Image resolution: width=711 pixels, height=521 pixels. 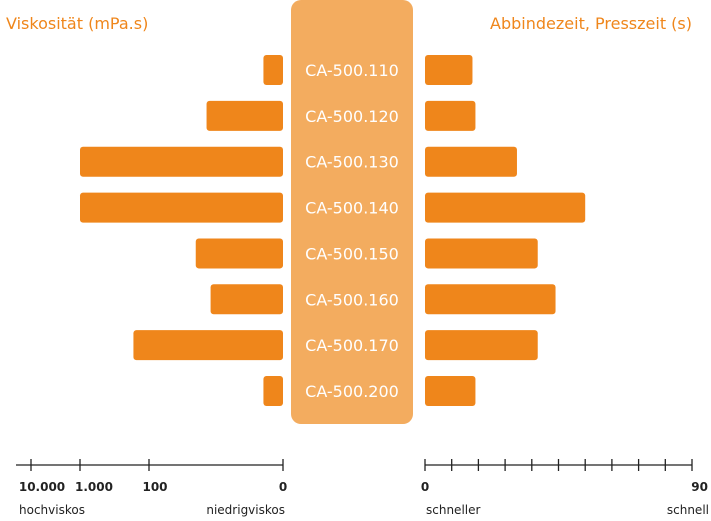 What do you see at coordinates (283, 487) in the screenshot?
I see `left-tick-label-0: 0` at bounding box center [283, 487].